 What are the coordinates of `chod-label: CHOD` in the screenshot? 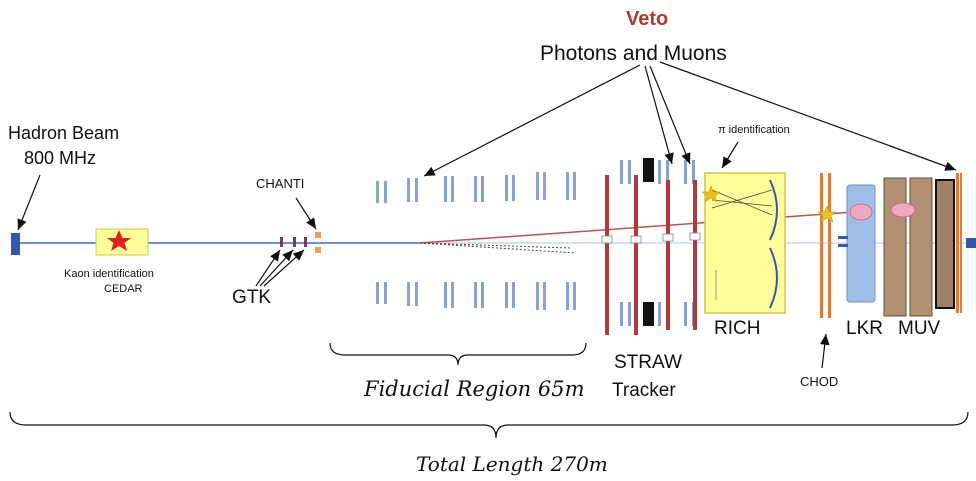 It's located at (819, 381).